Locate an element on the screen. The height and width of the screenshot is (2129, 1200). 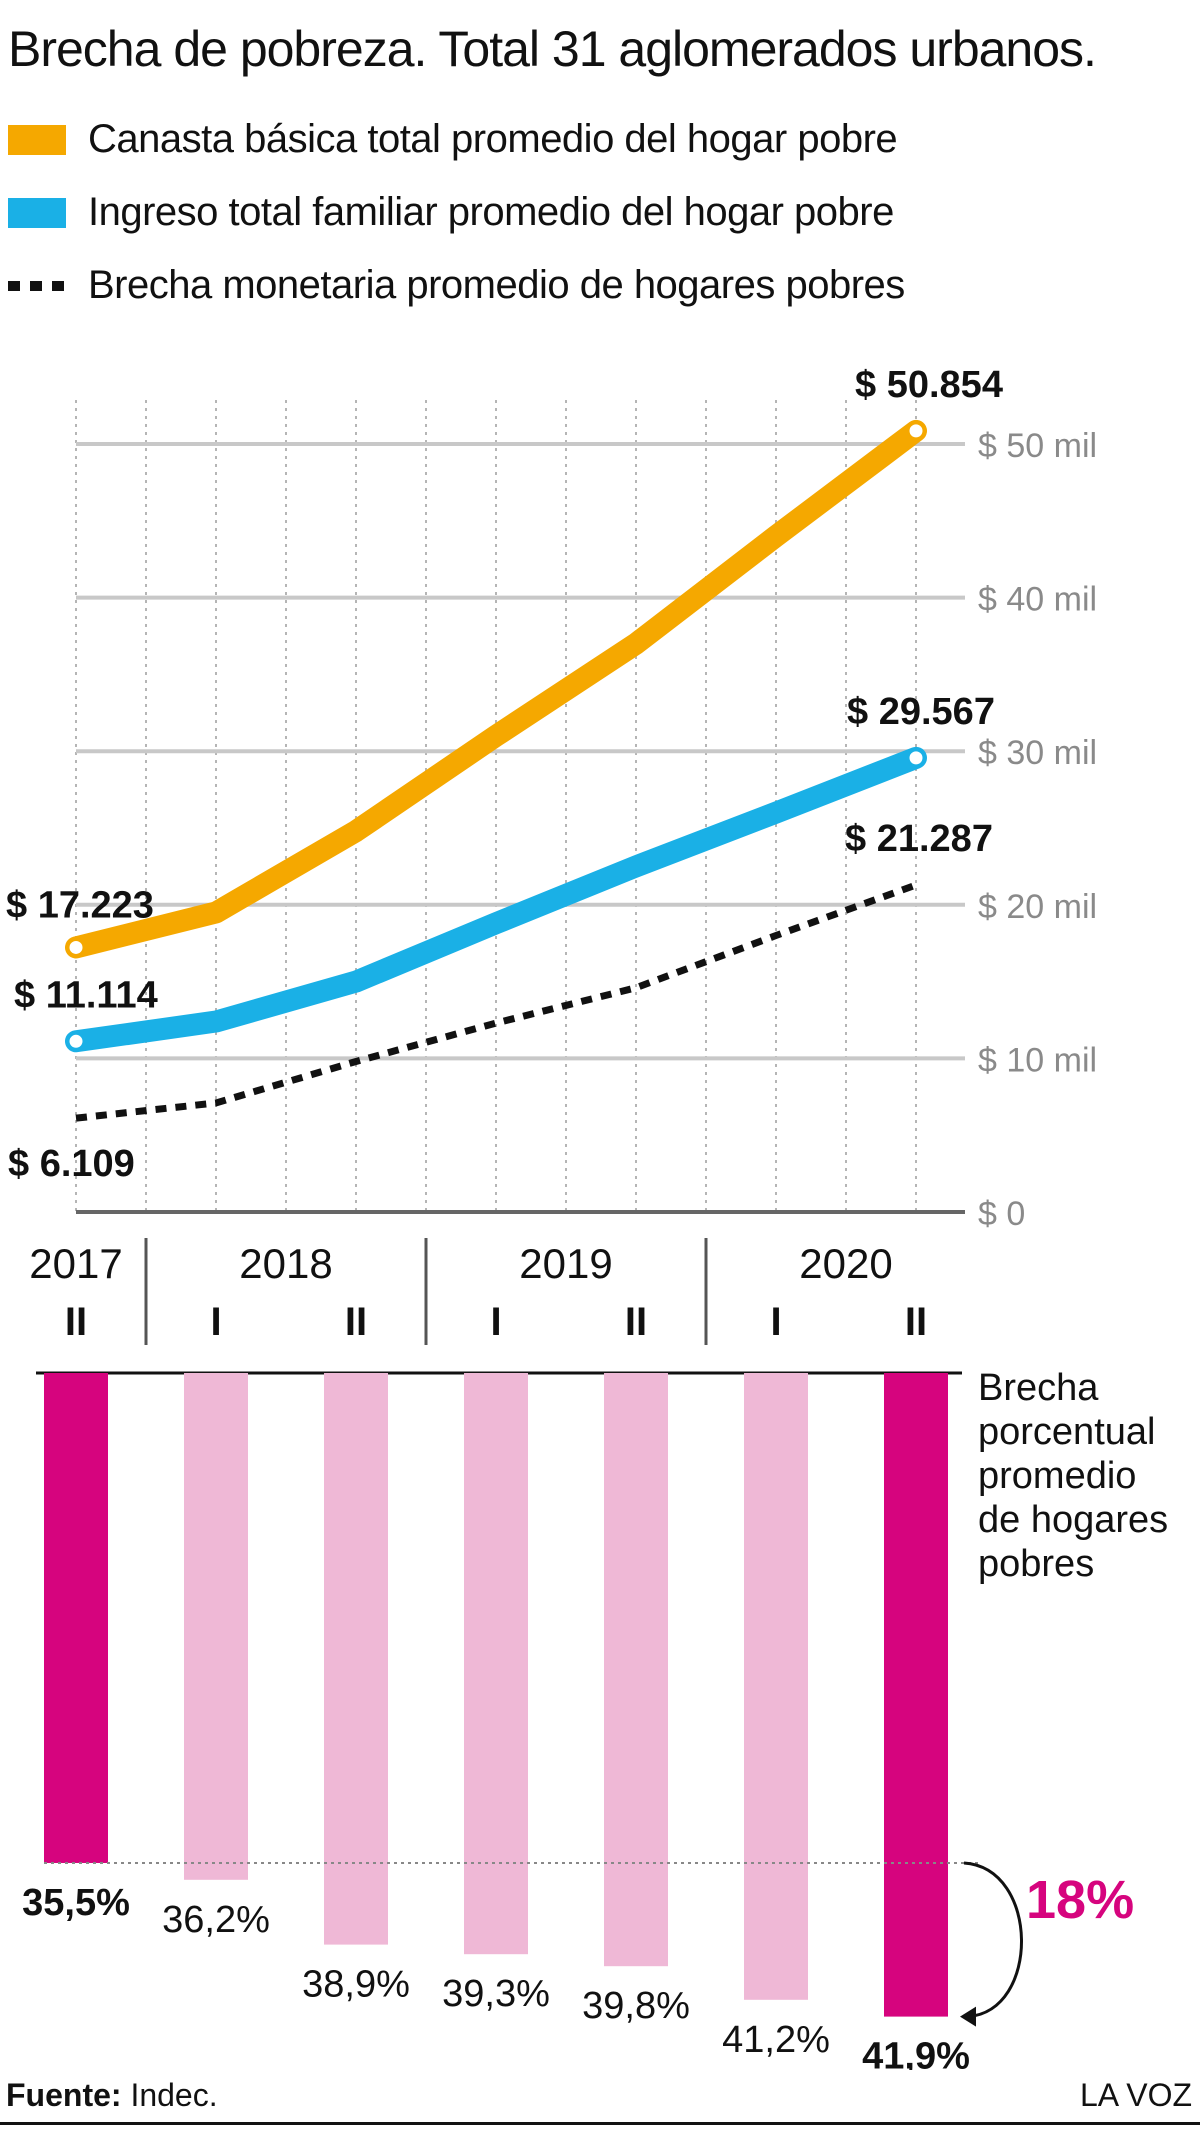
bar-chart-title: Brecha porcentual promedio de hogares pobres is located at coordinates (1073, 1476).